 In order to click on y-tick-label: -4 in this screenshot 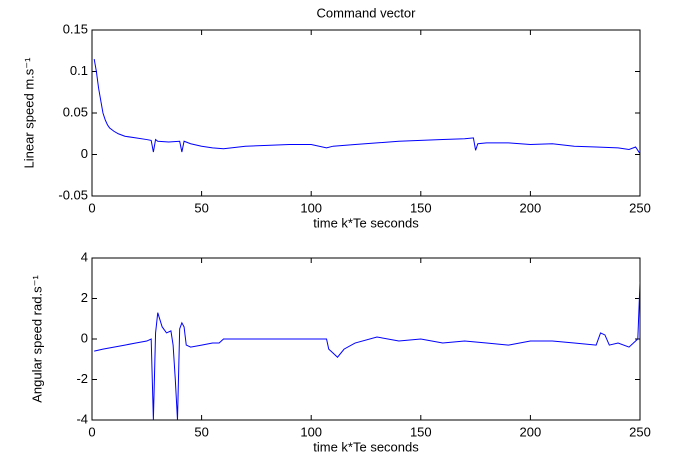, I will do `click(82, 418)`.